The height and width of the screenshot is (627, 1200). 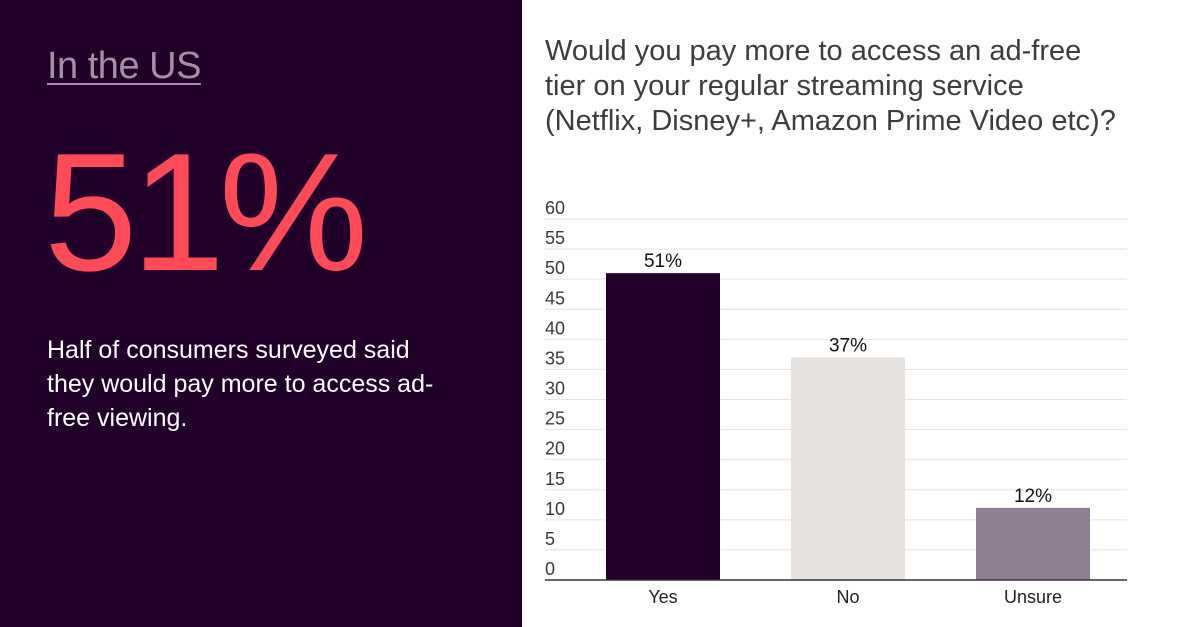 I want to click on y-tick-label: 25, so click(x=555, y=419).